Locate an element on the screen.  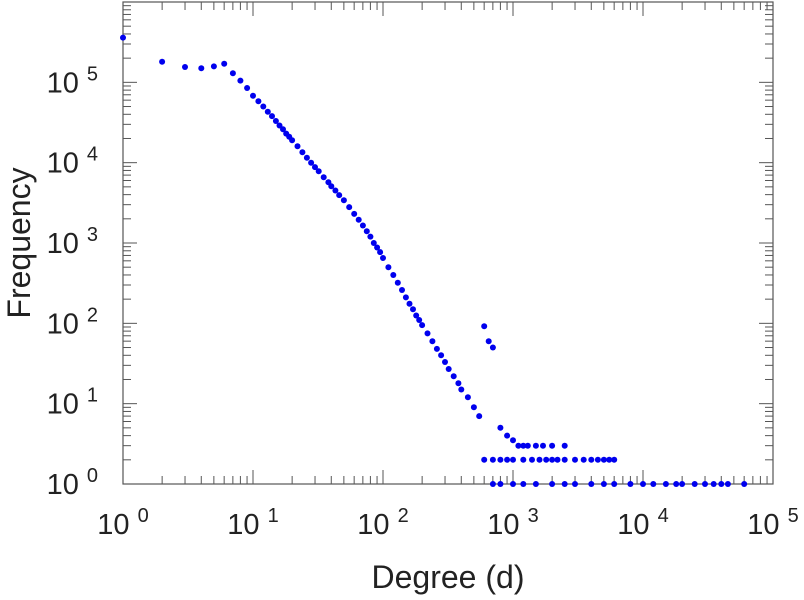
x-tick-labels: 10 0 10 1 10 2 10 3 10 4 10 5 is located at coordinates (447, 523).